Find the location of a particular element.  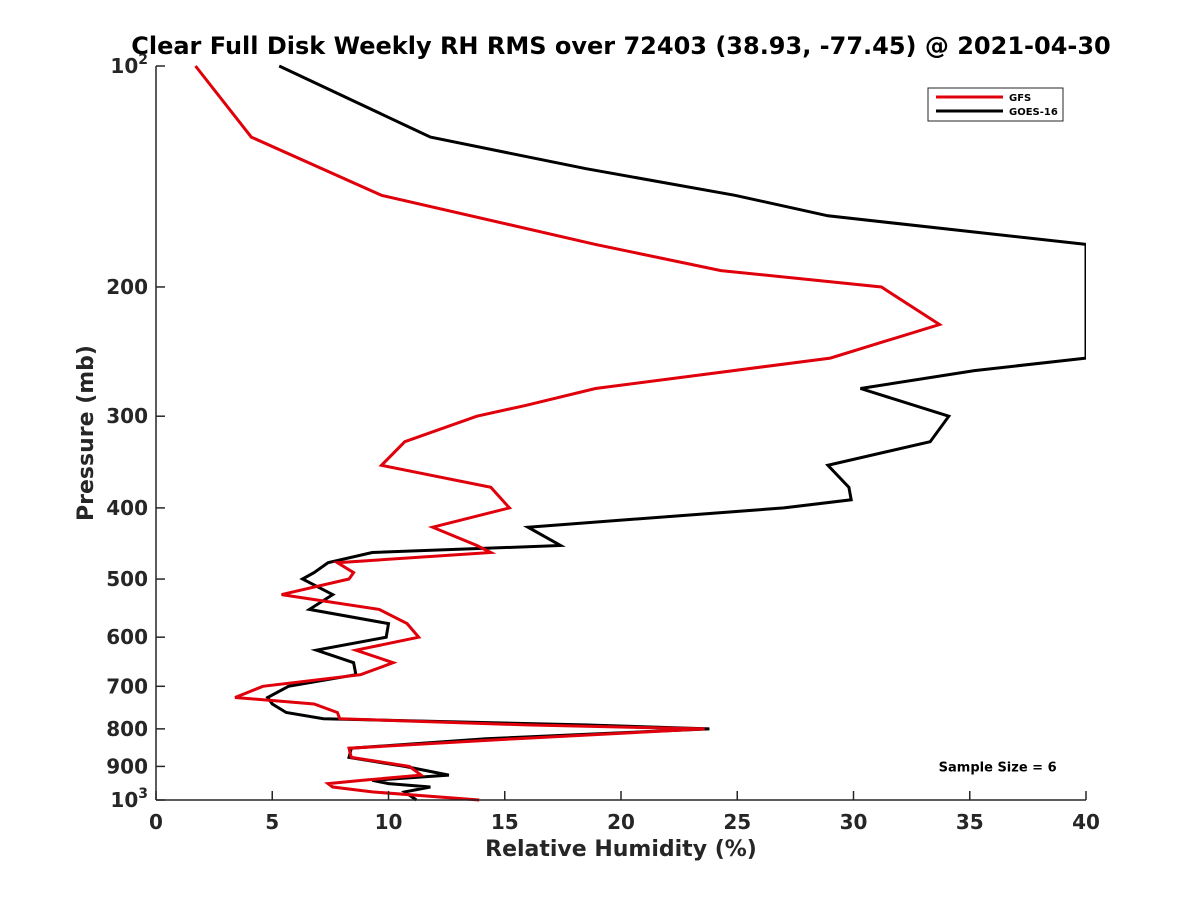

sample-size-annotation: Sample Size = 6 is located at coordinates (998, 767).